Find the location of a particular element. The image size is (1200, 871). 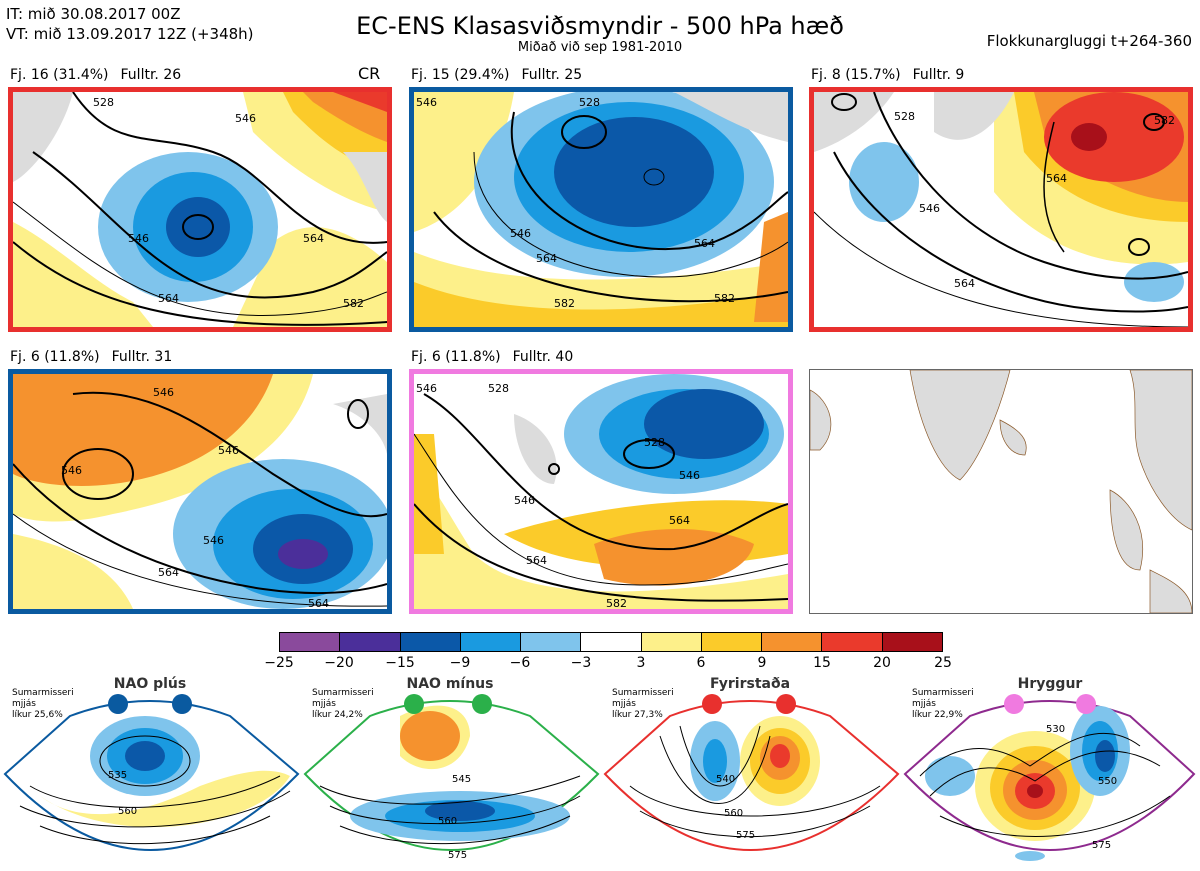

regime-3-dot is located at coordinates (786, 704).